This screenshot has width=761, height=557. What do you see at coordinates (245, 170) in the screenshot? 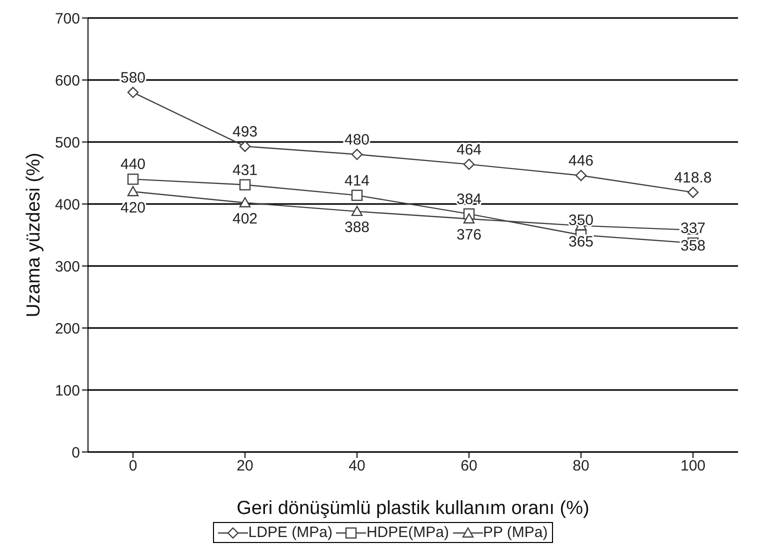
I see `data-label: 431` at bounding box center [245, 170].